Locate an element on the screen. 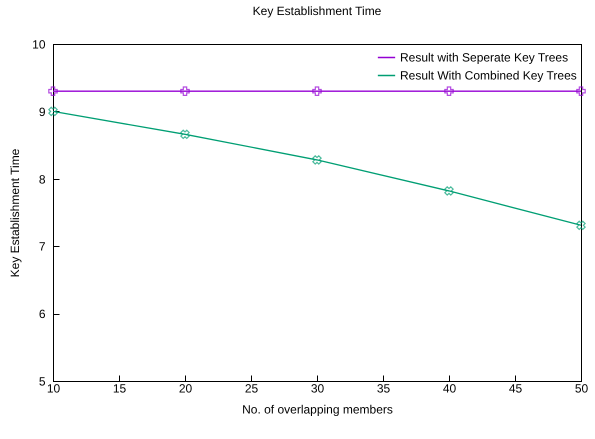 Image resolution: width=595 pixels, height=439 pixels. y-axis-title: Key Establishment Time is located at coordinates (15, 213).